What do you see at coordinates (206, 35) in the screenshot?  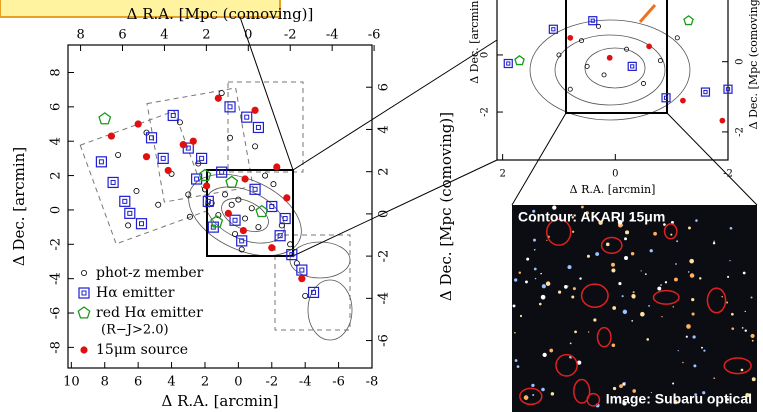 I see `x2-tick-label: 2` at bounding box center [206, 35].